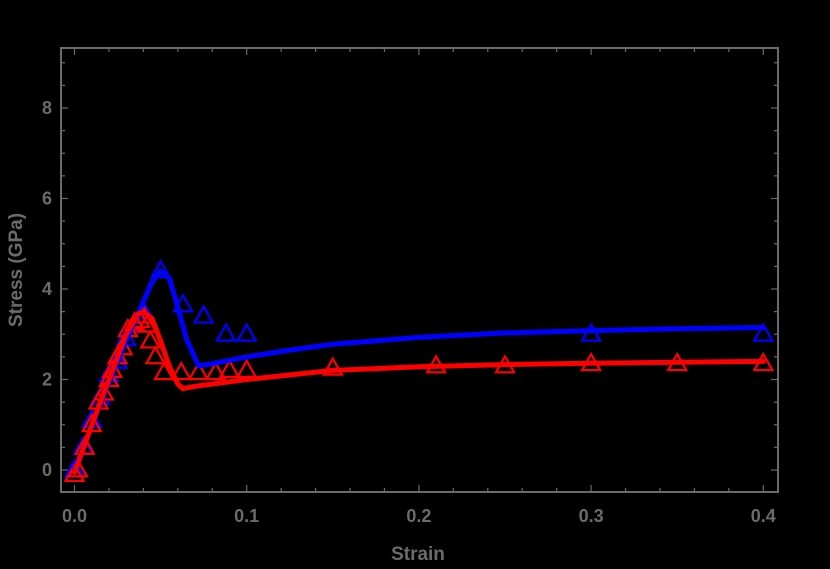 This screenshot has width=830, height=569. What do you see at coordinates (418, 554) in the screenshot?
I see `x-axis-title: Strain` at bounding box center [418, 554].